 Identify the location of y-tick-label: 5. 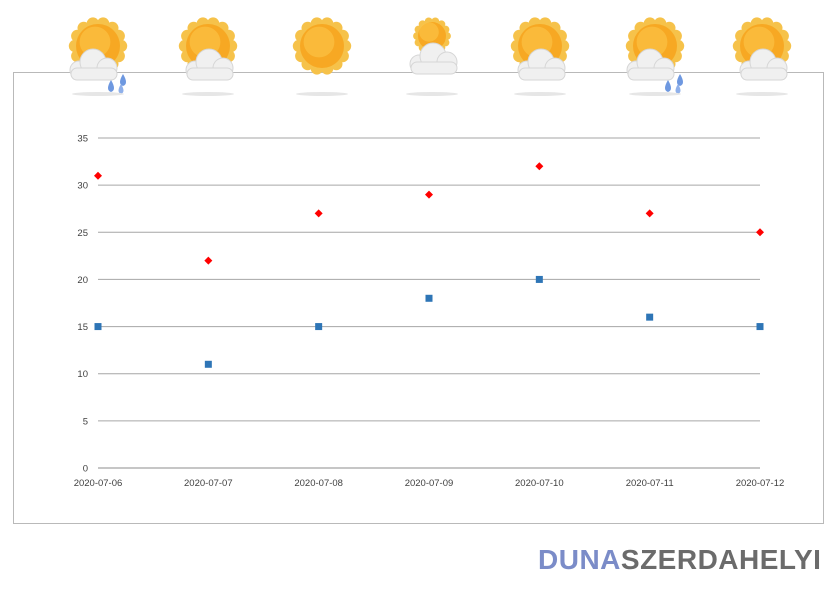
(85, 421).